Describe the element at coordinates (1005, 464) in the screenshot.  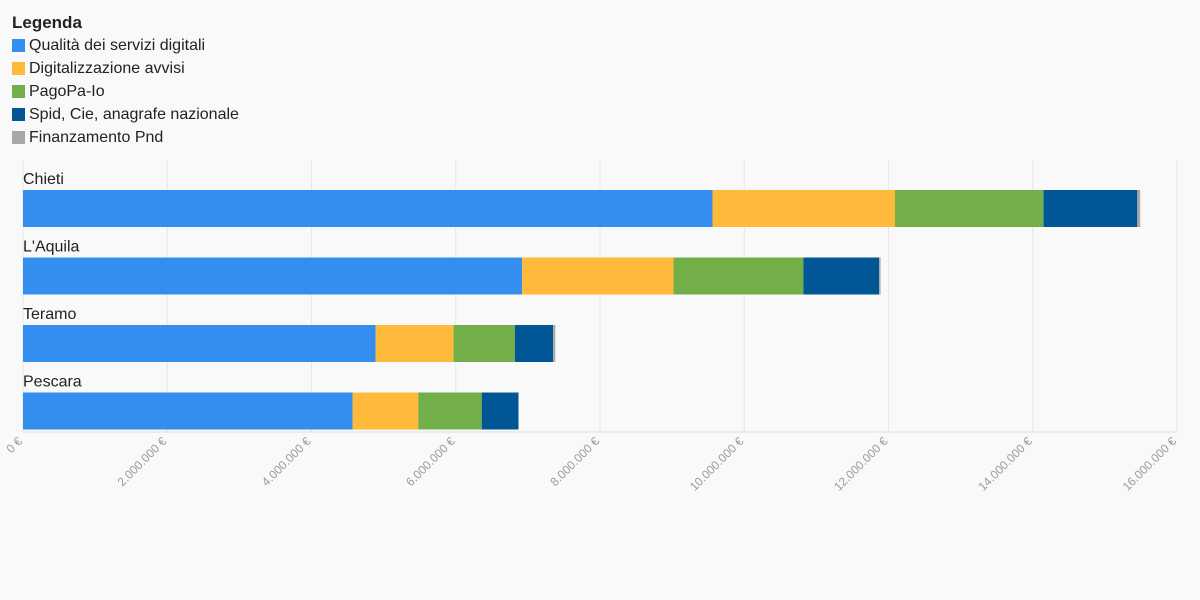
I see `x-tick-label: 14.000.000 €` at that location.